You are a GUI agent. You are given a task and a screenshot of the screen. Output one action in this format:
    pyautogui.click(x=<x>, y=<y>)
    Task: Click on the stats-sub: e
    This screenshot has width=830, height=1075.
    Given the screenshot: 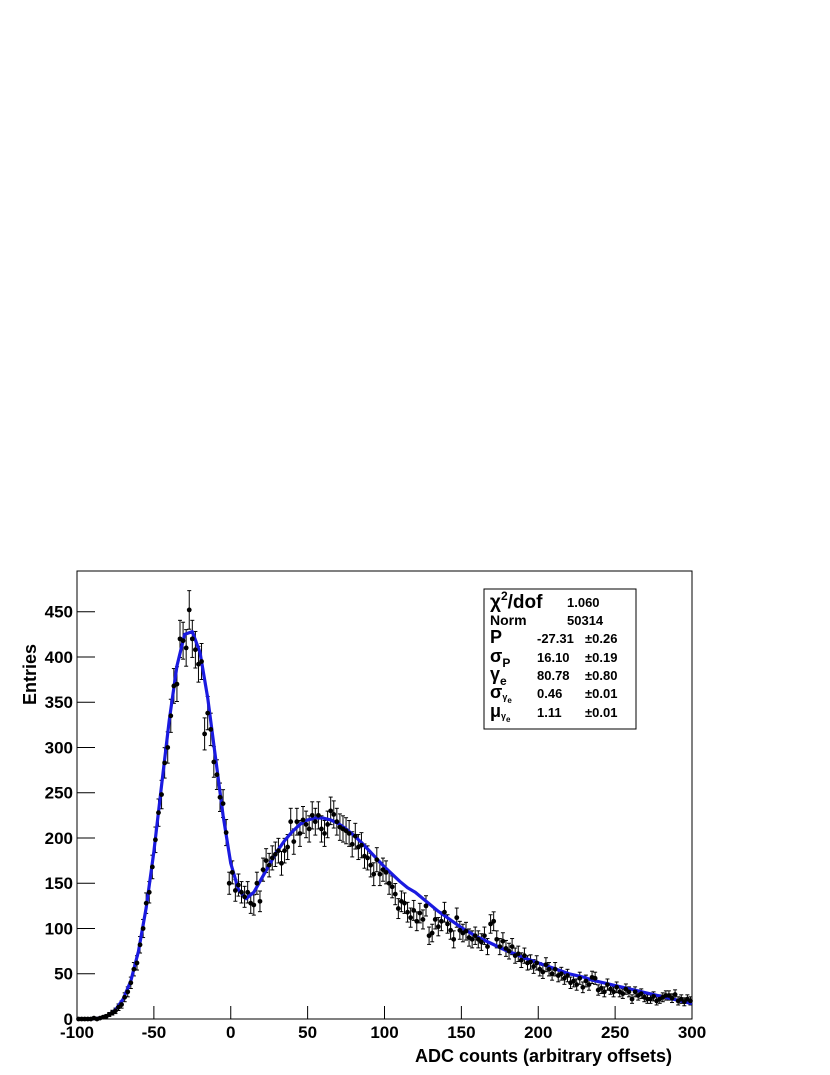 What is the action you would take?
    pyautogui.click(x=503, y=681)
    